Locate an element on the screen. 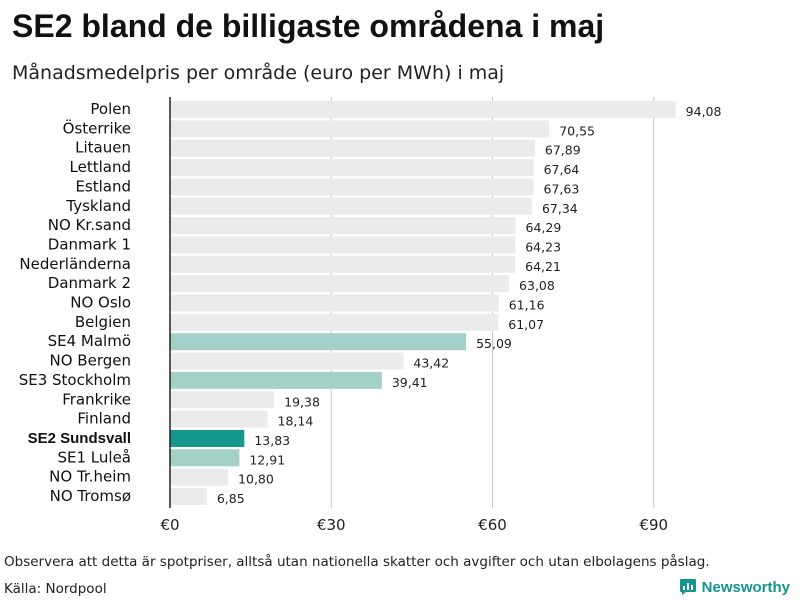 This screenshot has height=600, width=800. bar-nederländerna is located at coordinates (343, 264).